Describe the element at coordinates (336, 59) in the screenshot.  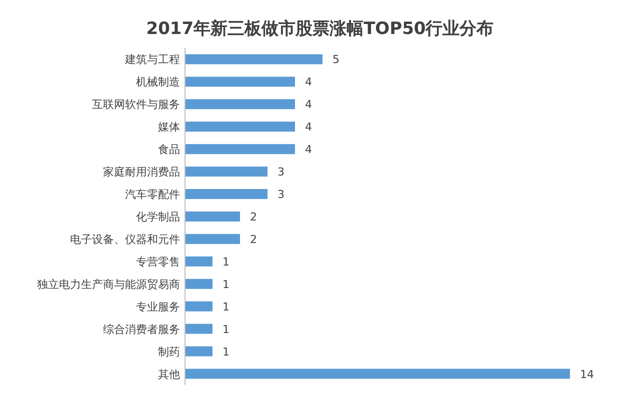
I see `data-label: 5` at that location.